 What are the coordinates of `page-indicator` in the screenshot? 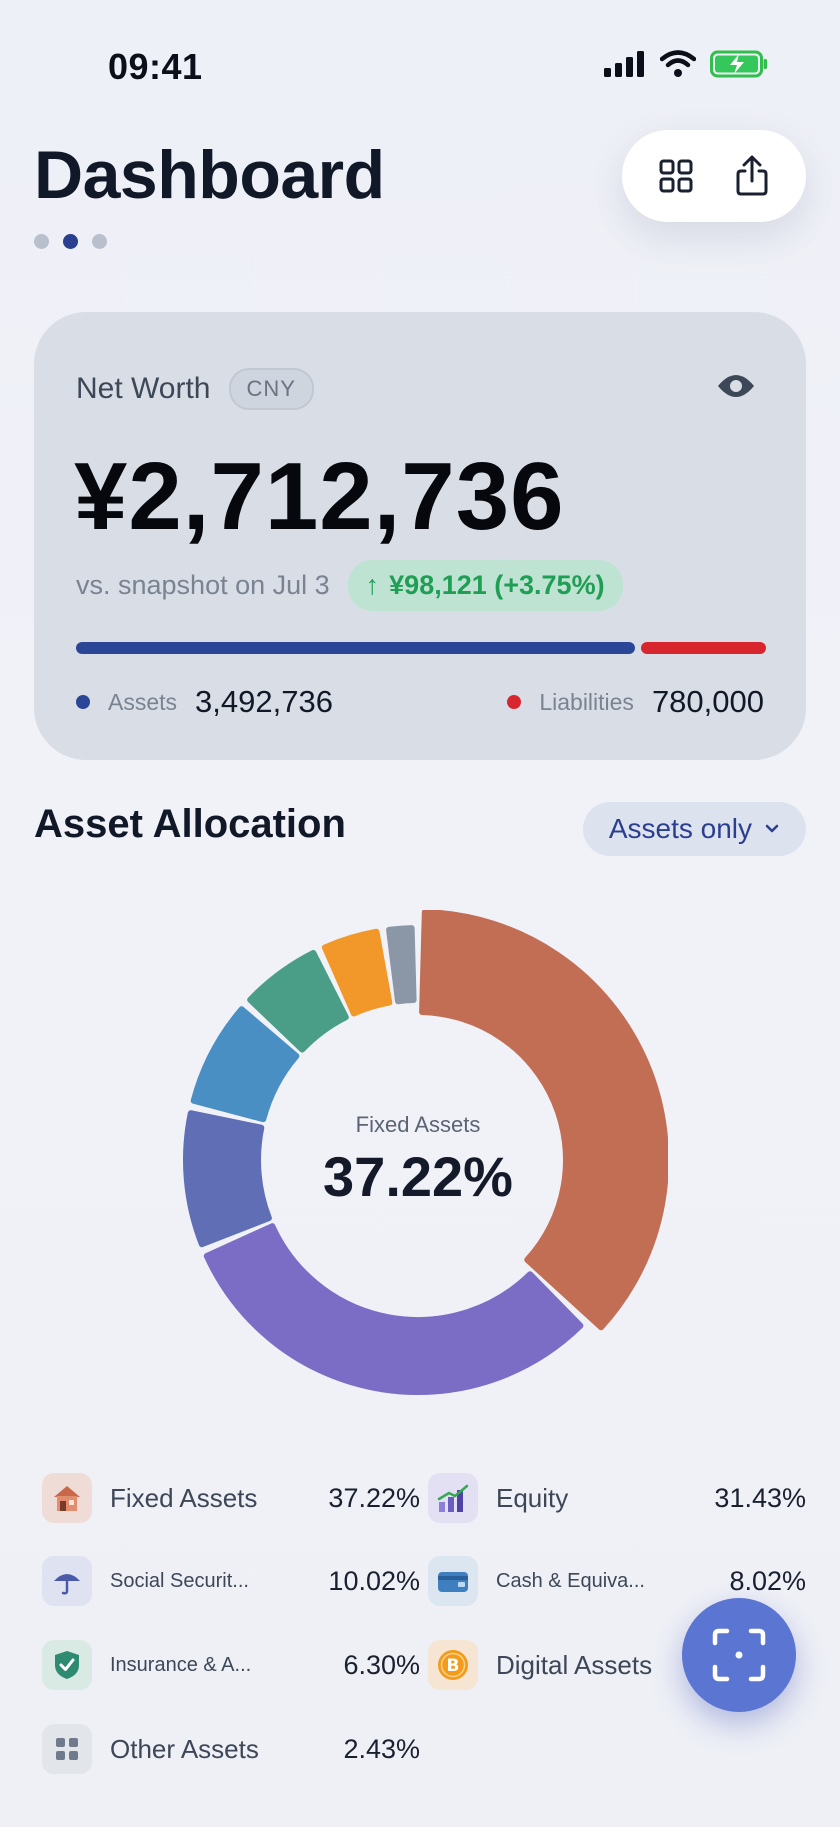 It's located at (70, 241).